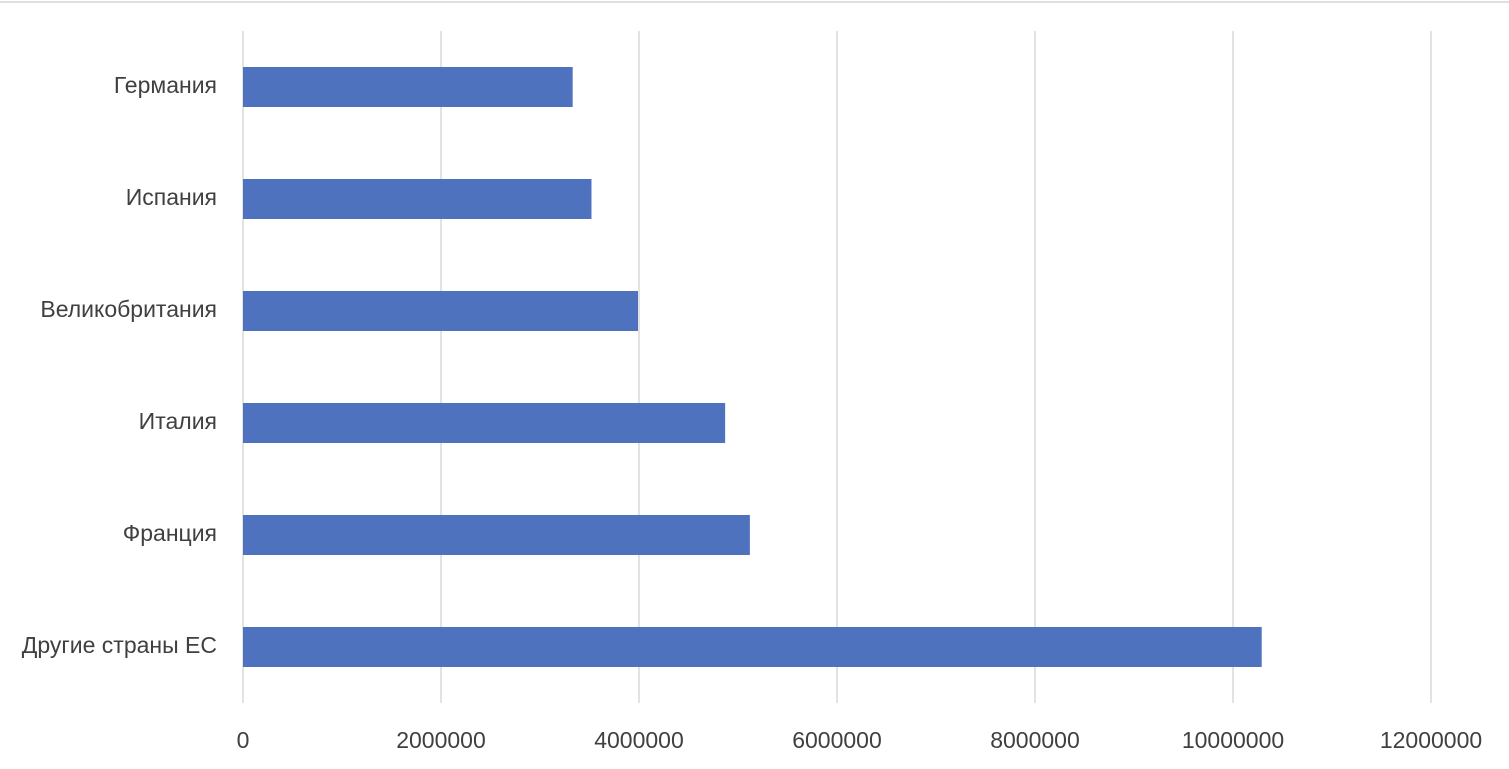 Image resolution: width=1509 pixels, height=769 pixels. I want to click on y-tick-label: Великобритания, so click(128, 309).